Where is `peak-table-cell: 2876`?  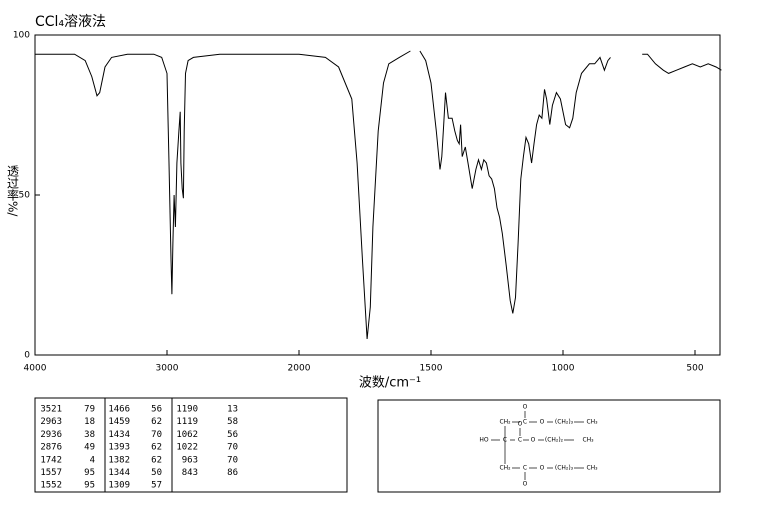 peak-table-cell: 2876 is located at coordinates (51, 448).